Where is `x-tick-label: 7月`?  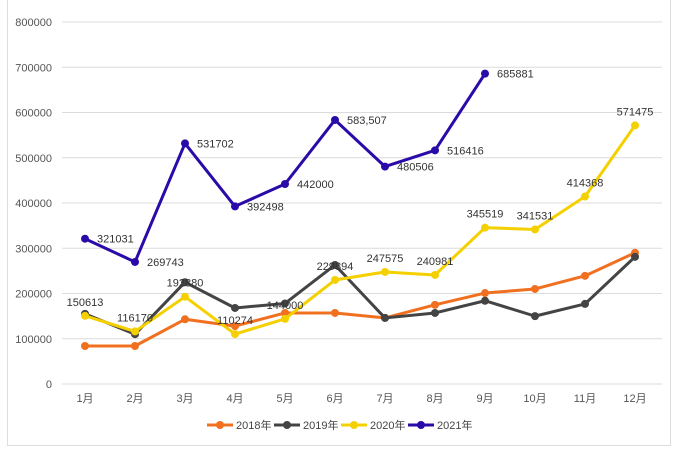 x-tick-label: 7月 is located at coordinates (384, 399).